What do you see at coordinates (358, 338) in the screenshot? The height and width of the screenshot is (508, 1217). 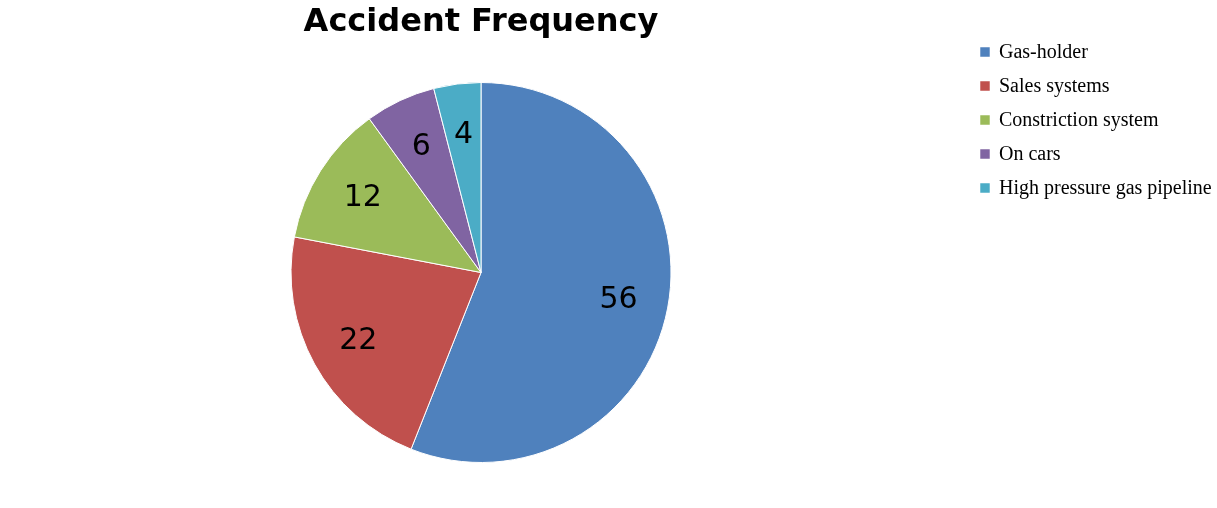 I see `data-label: 22` at bounding box center [358, 338].